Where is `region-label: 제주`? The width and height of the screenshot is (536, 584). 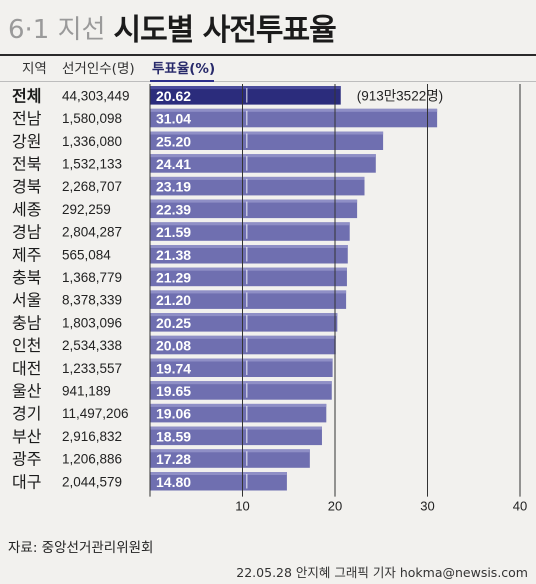
region-label: 제주 is located at coordinates (26, 254).